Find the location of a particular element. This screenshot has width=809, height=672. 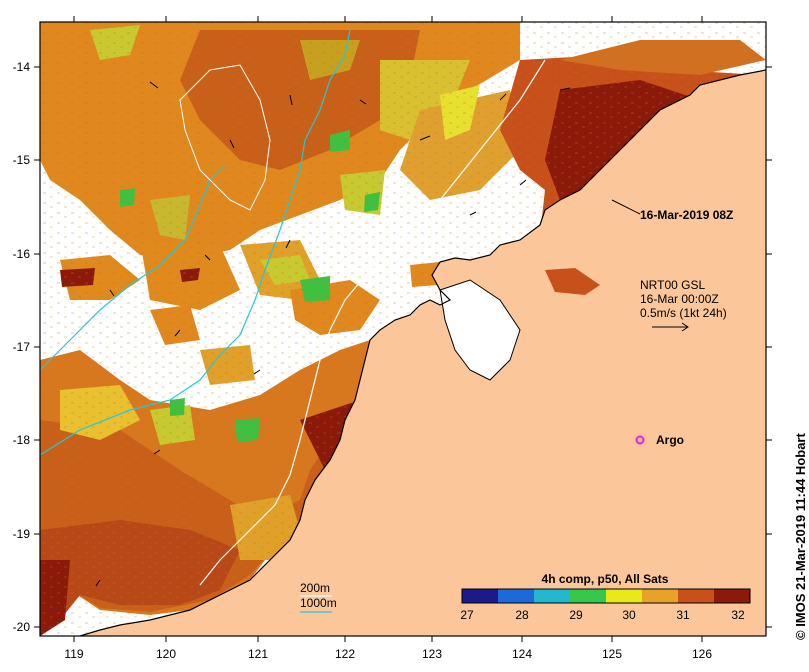

colorbar-frame is located at coordinates (606, 596).